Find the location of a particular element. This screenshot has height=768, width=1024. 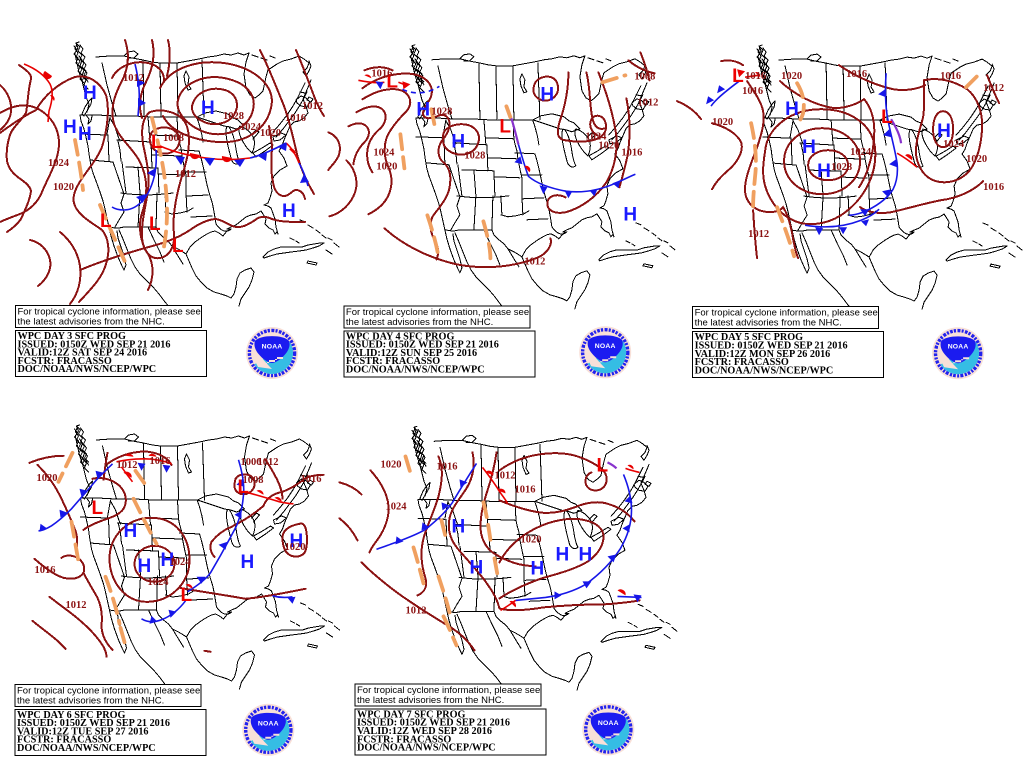

svg-text: VALID:12Z WED SEP 28 2016 is located at coordinates (424, 731).